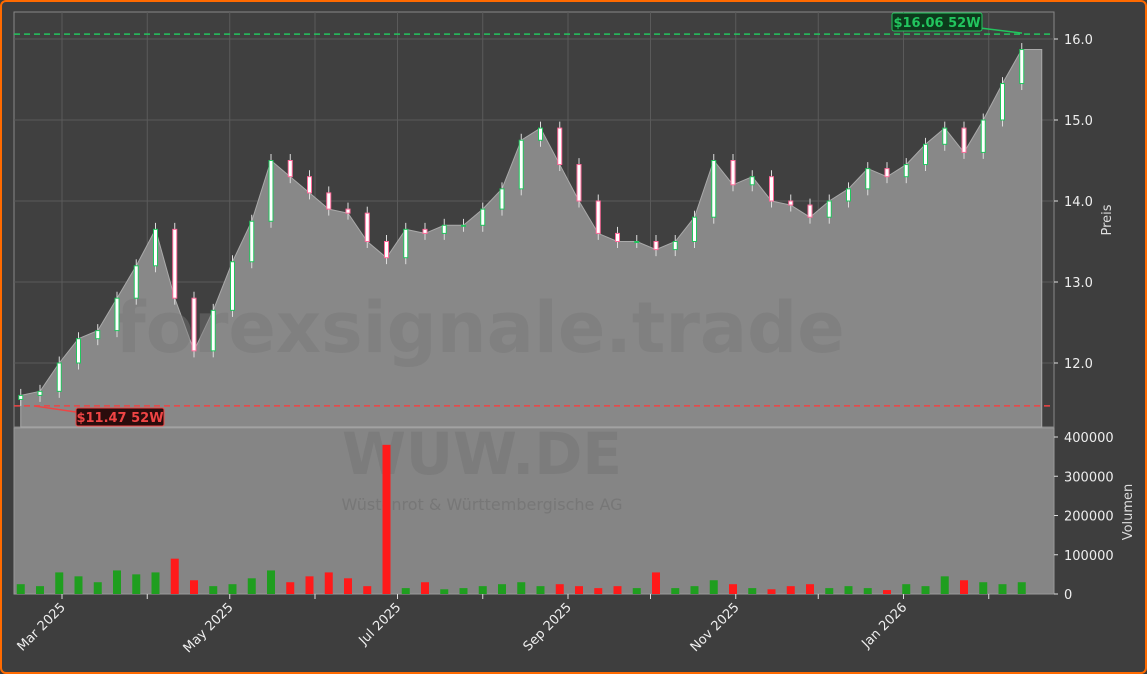  What do you see at coordinates (715, 627) in the screenshot?
I see `x-tick-label: Nov 2025` at bounding box center [715, 627].